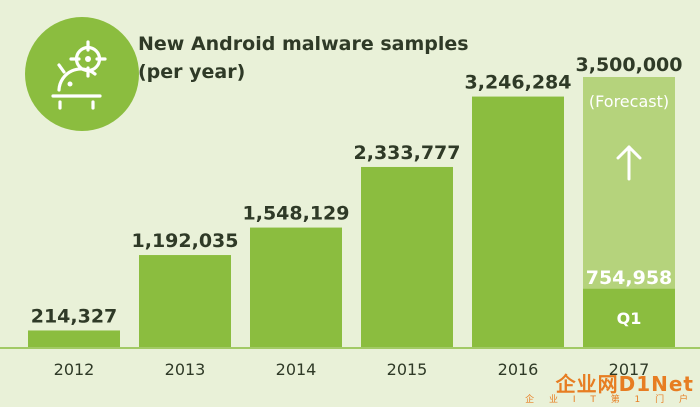  Describe the element at coordinates (296, 287) in the screenshot. I see `bar-2014` at that location.